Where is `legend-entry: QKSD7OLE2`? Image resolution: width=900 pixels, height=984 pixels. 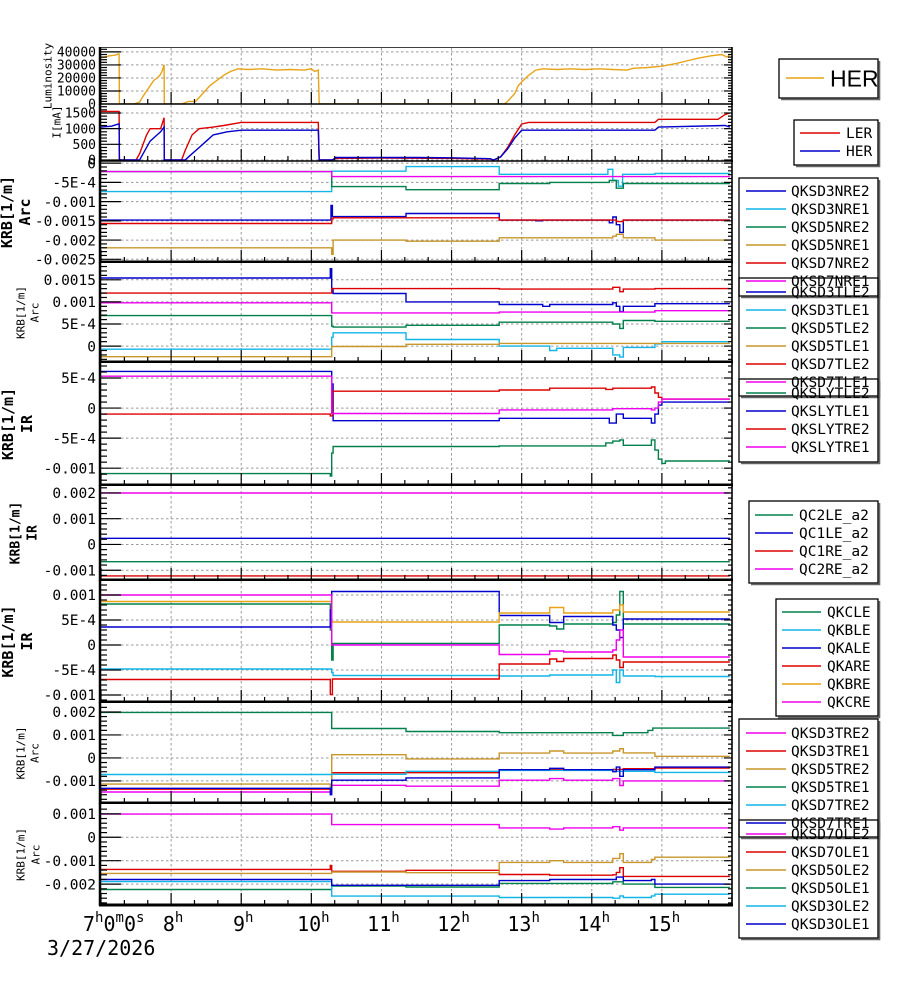 legend-entry: QKSD7OLE2 is located at coordinates (808, 835).